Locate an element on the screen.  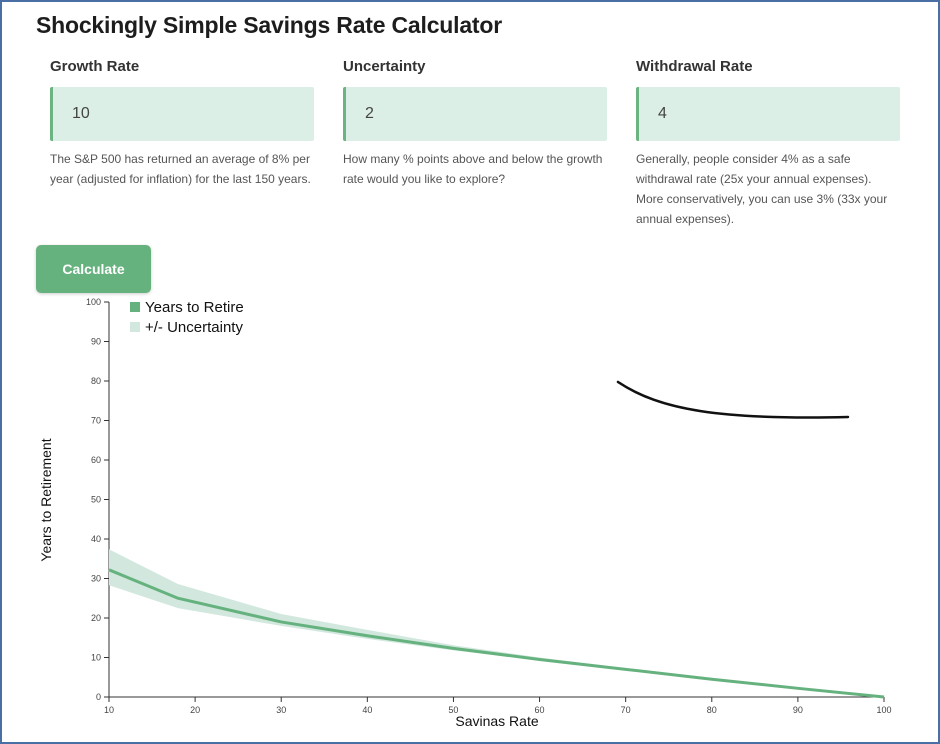
y-tick-label: 70 is located at coordinates (96, 421).